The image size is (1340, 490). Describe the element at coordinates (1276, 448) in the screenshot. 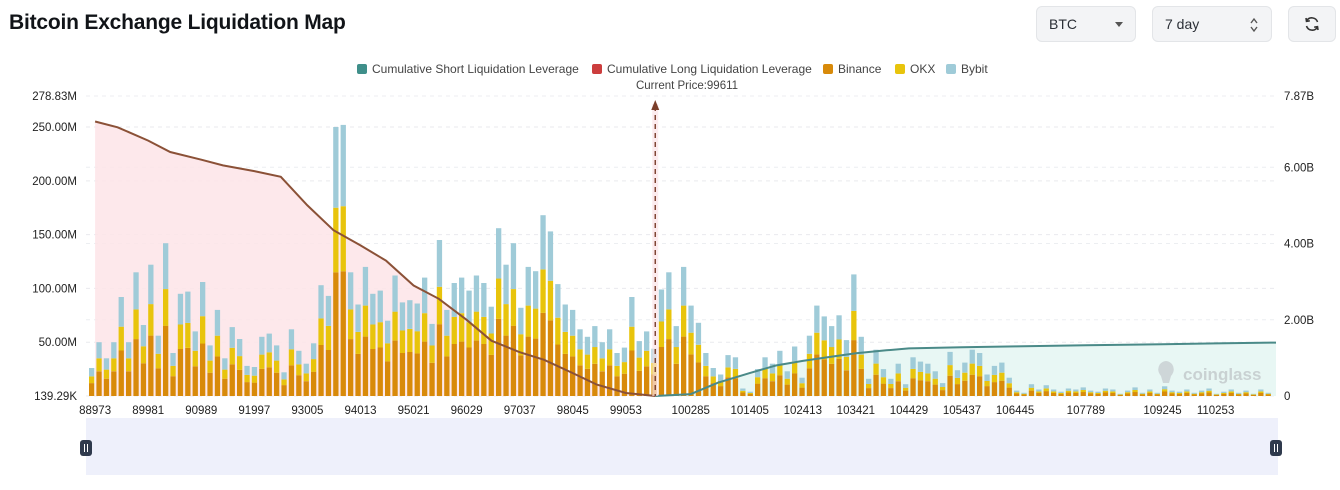

I see `slider-handle-right` at that location.